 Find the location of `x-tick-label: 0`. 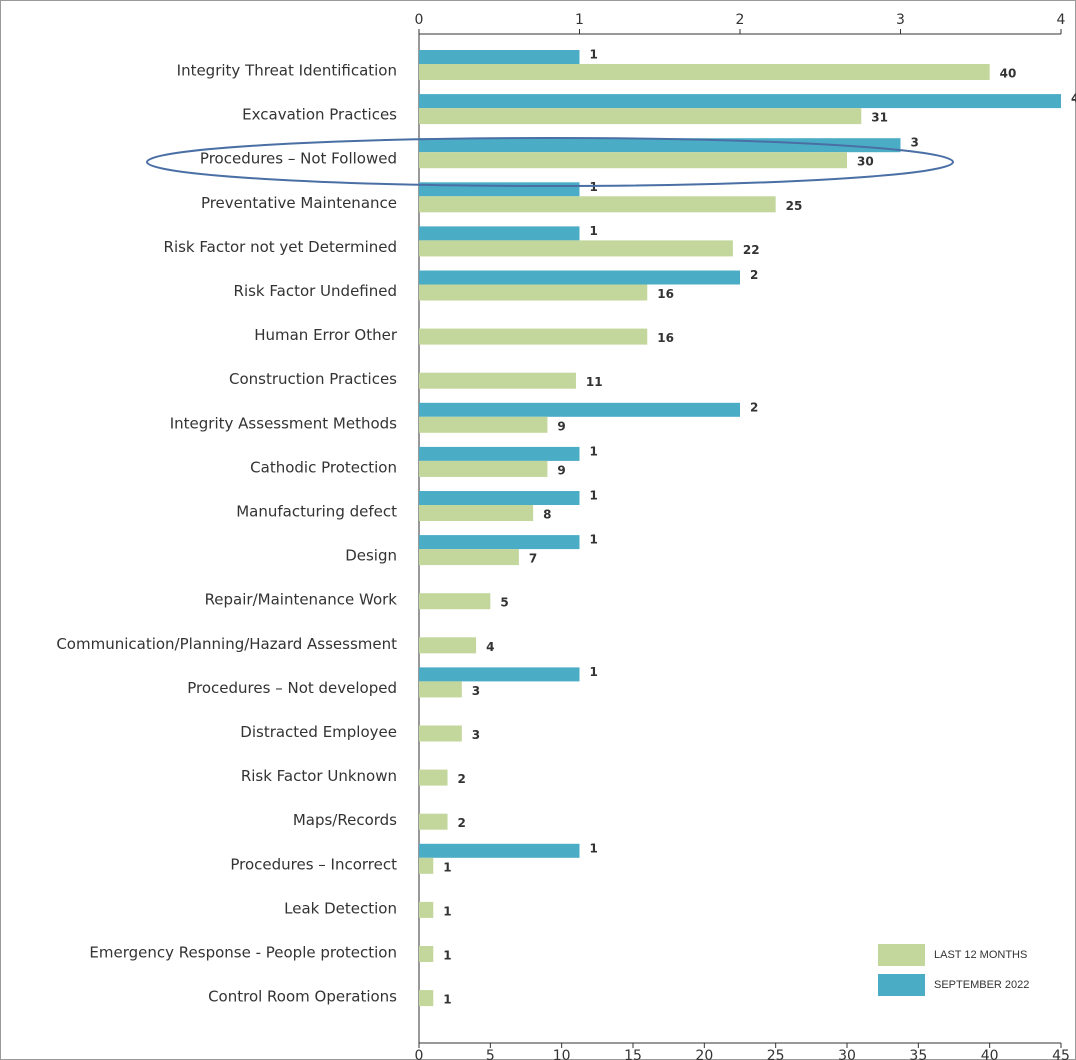

x-tick-label: 0 is located at coordinates (419, 1054).